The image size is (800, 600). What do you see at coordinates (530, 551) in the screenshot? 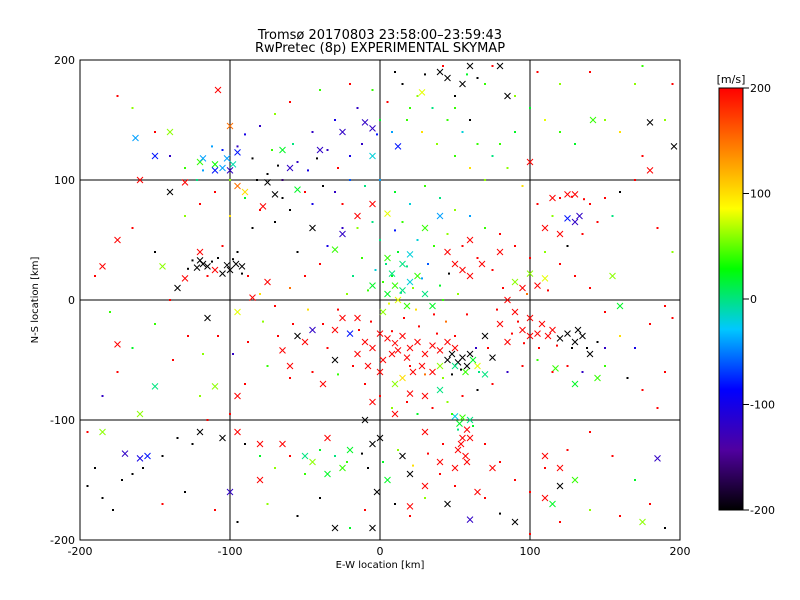
I see `x-tick-label: 100` at bounding box center [530, 551].